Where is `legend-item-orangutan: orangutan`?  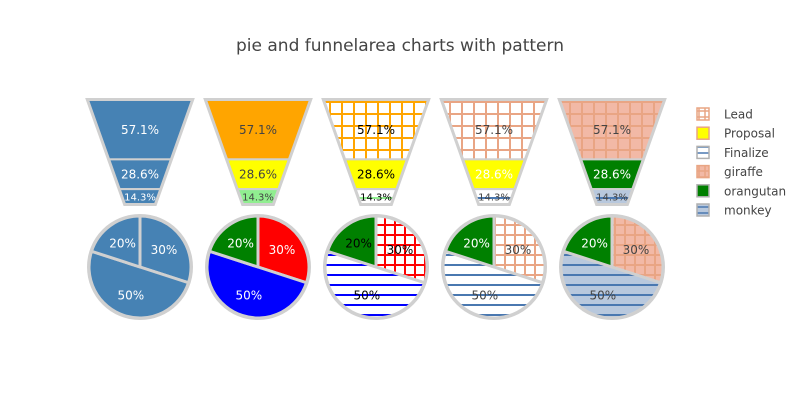
legend-item-orangutan: orangutan is located at coordinates (741, 191).